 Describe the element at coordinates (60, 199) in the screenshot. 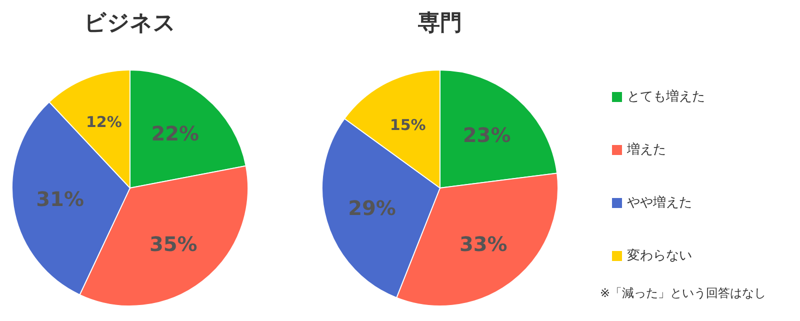

I see `data-label: 31%` at that location.